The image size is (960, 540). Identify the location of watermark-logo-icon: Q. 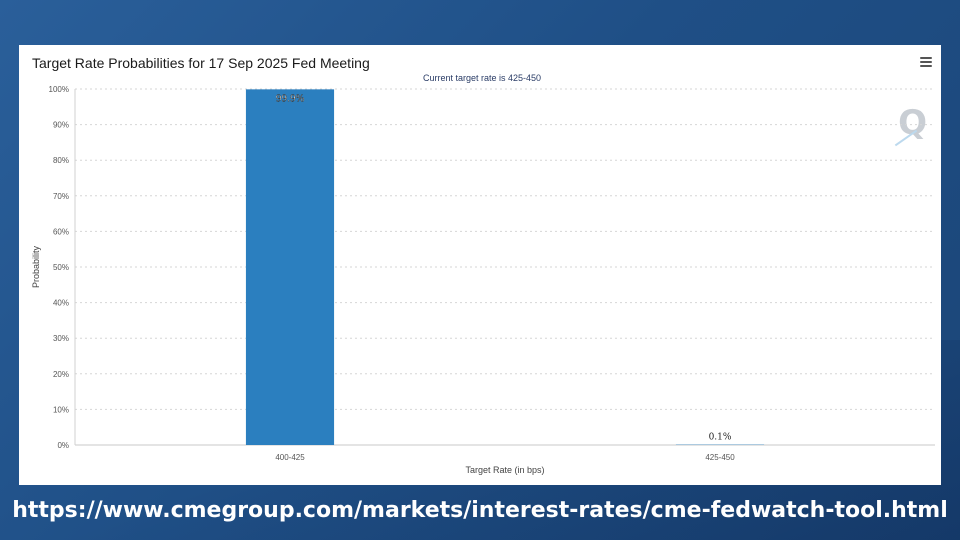
(912, 123).